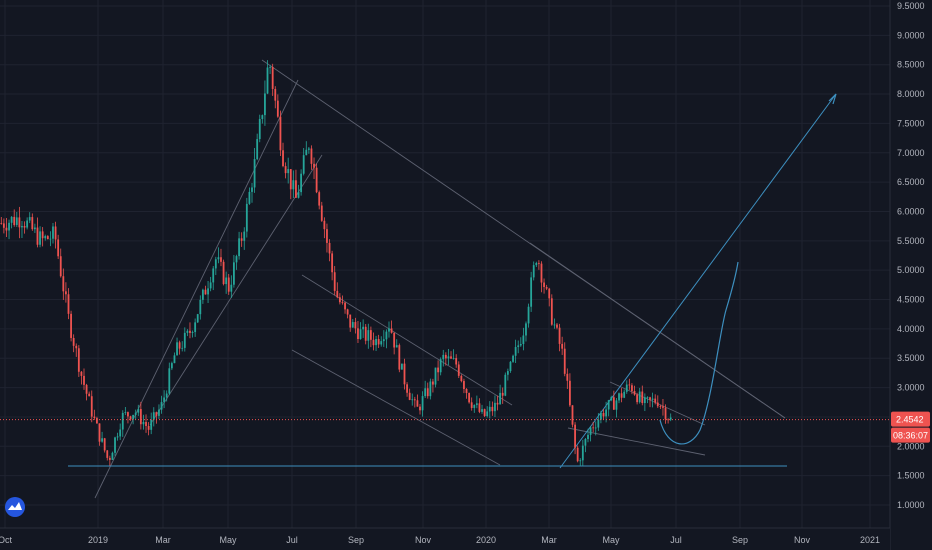  Describe the element at coordinates (911, 505) in the screenshot. I see `y-tick-label: 1.0000` at that location.